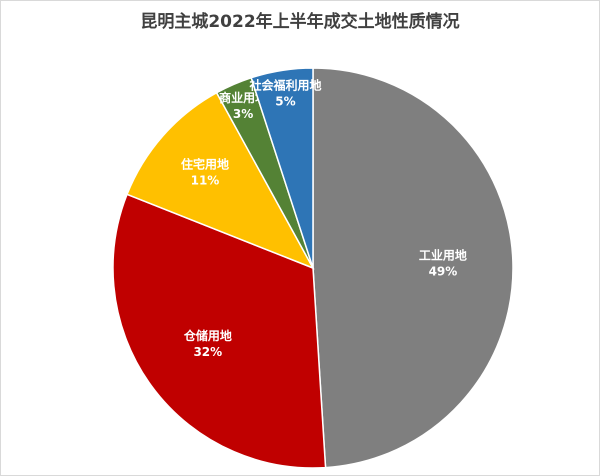  Describe the element at coordinates (205, 163) in the screenshot. I see `slice-category-label: 住宅用地` at that location.